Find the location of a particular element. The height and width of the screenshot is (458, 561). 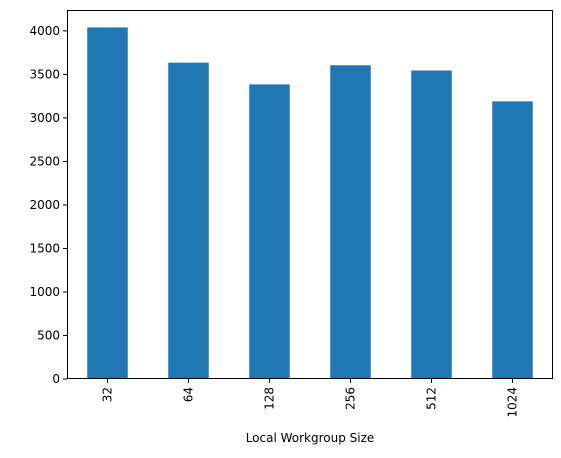

y-axis: 0 500 1000 1500 2000 2500 3000 3500 4000 is located at coordinates (48, 205).